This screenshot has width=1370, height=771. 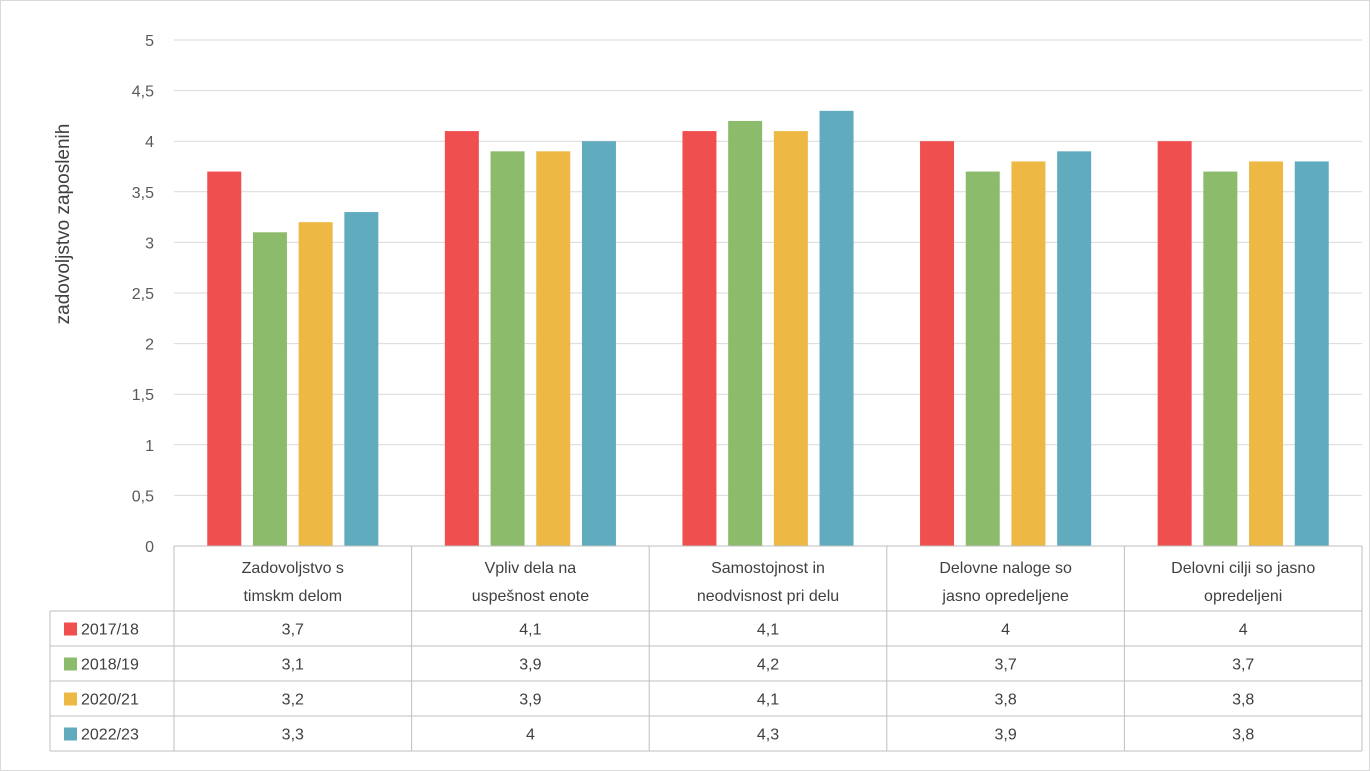 I want to click on data-label: 4,3, so click(x=768, y=735).